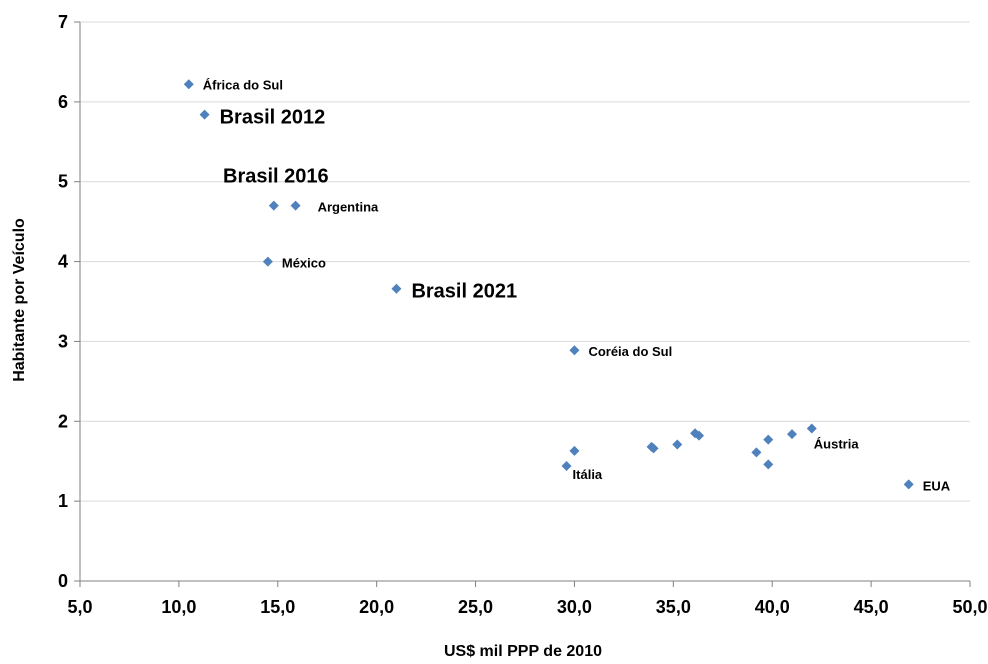 The image size is (988, 664). What do you see at coordinates (837, 443) in the screenshot?
I see `point-label: Áustria` at bounding box center [837, 443].